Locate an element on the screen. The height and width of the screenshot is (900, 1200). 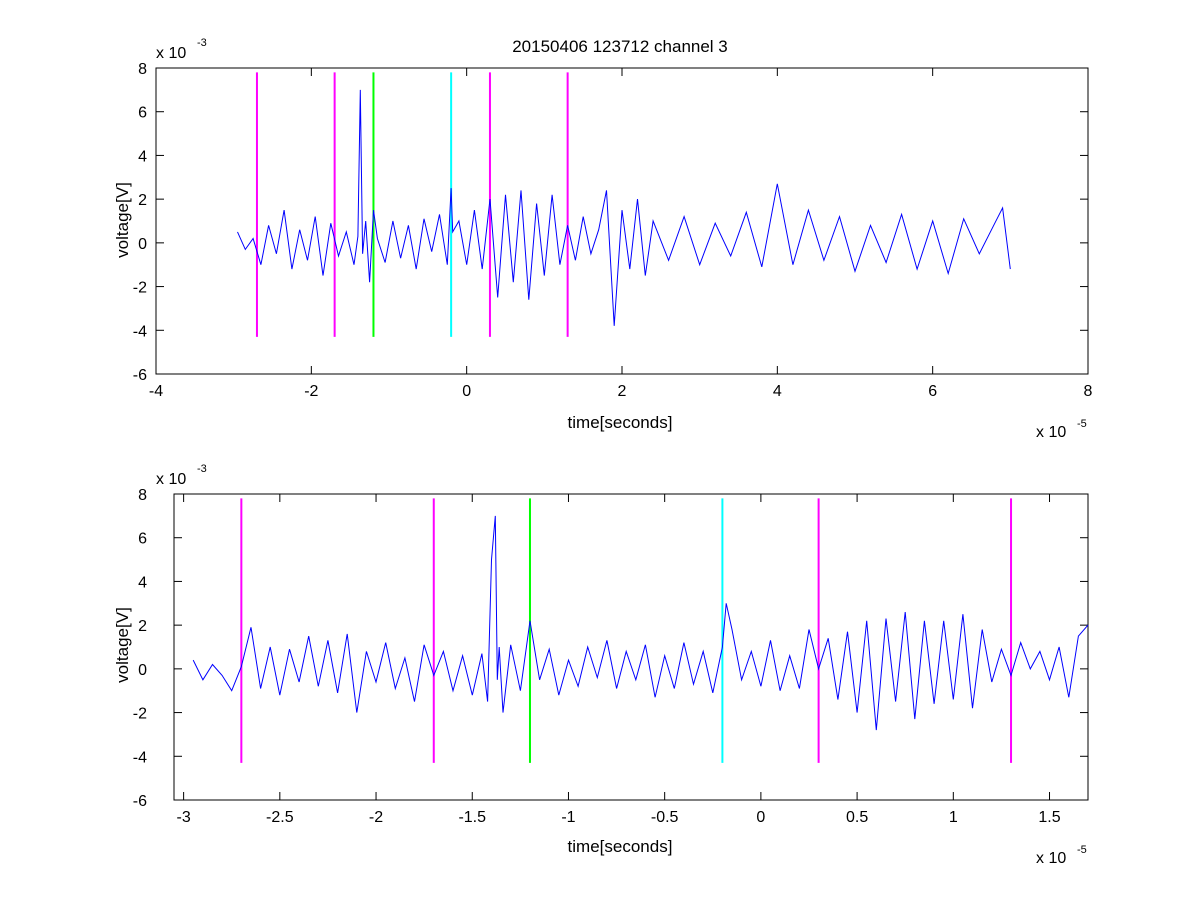
x-tick-label: 0.5 is located at coordinates (857, 817).